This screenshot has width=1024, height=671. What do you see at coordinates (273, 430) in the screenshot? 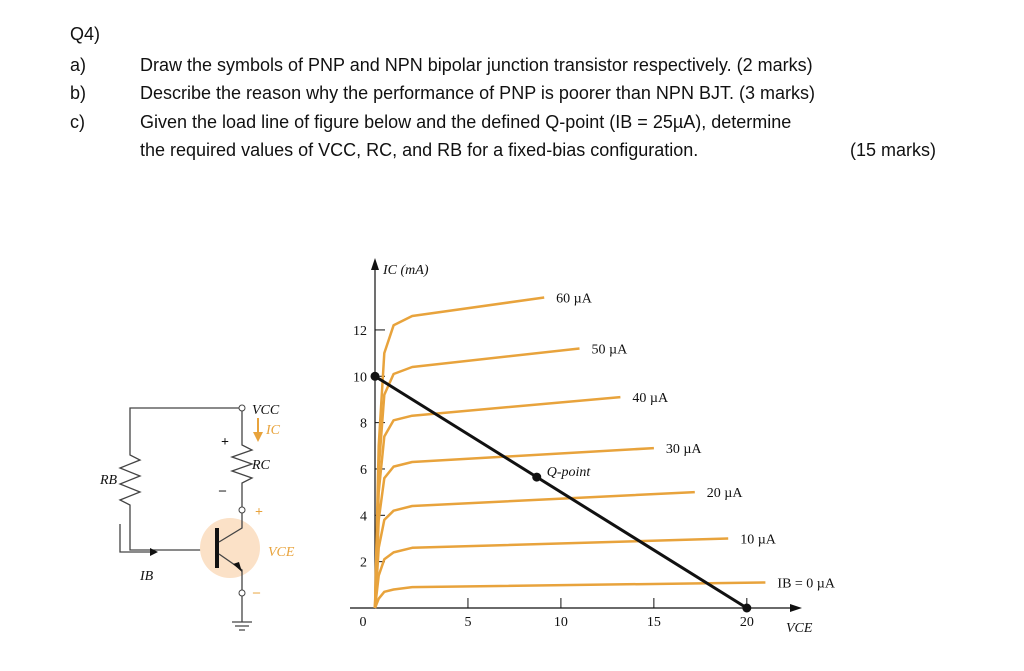
I see `ic-label: IC` at bounding box center [273, 430].